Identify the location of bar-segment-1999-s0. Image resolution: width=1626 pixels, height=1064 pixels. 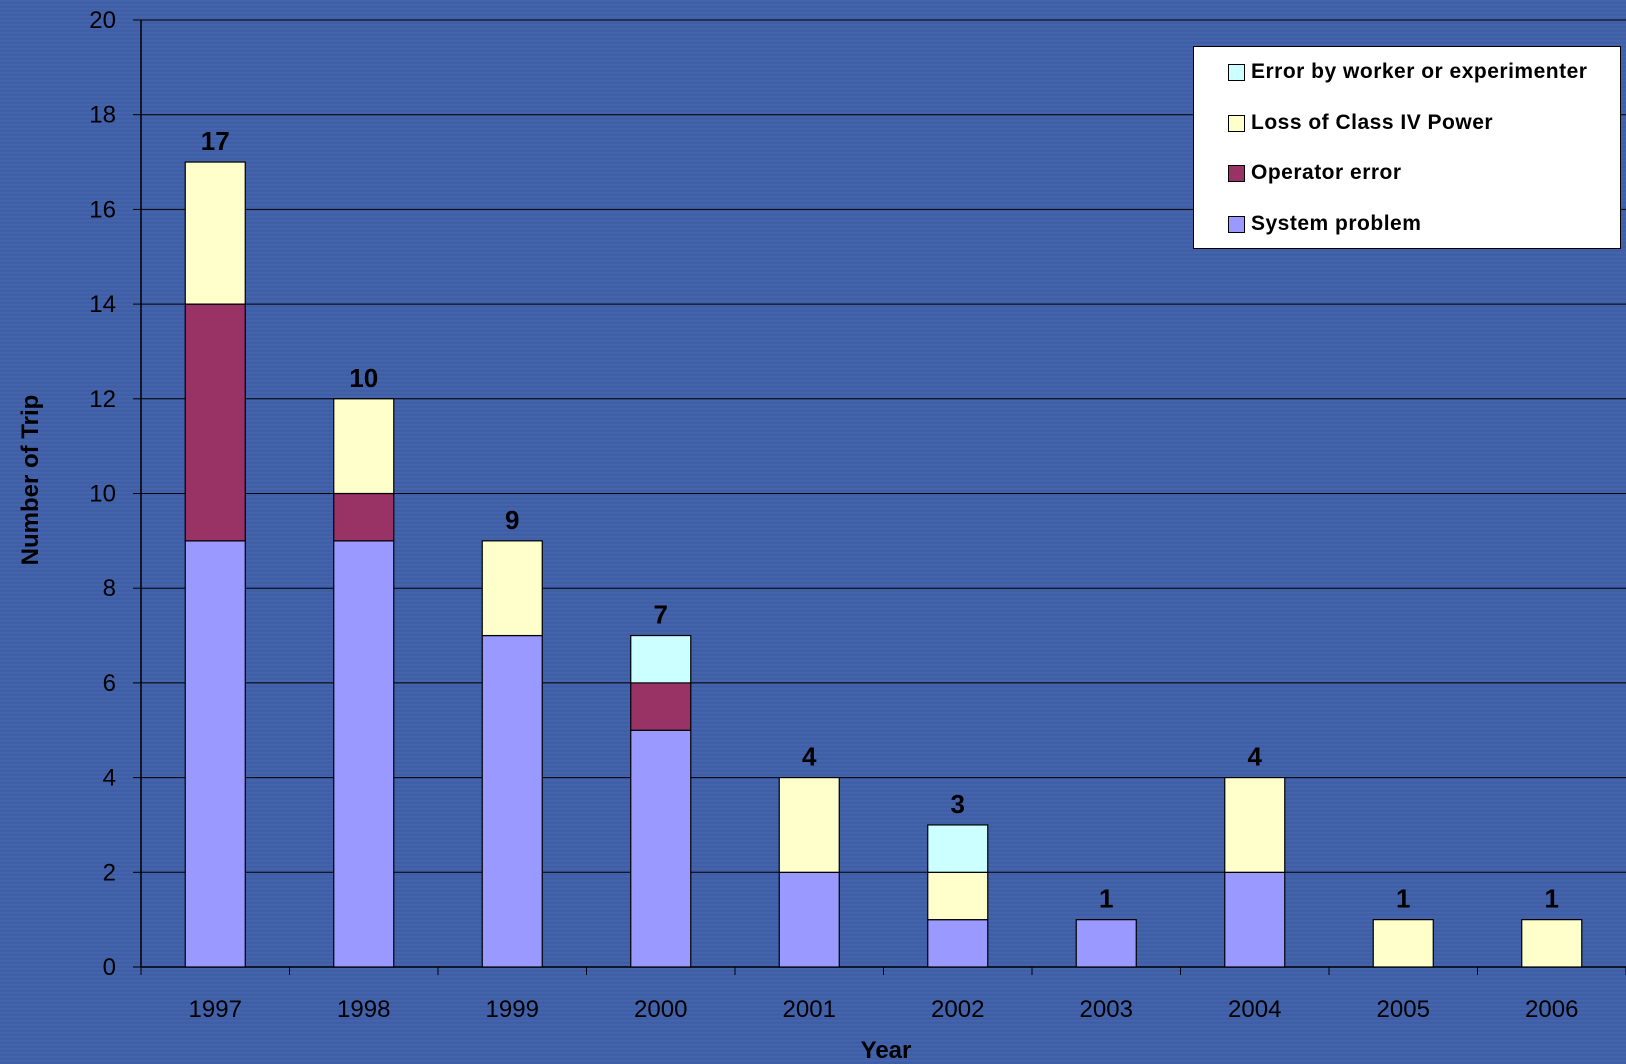
(512, 801).